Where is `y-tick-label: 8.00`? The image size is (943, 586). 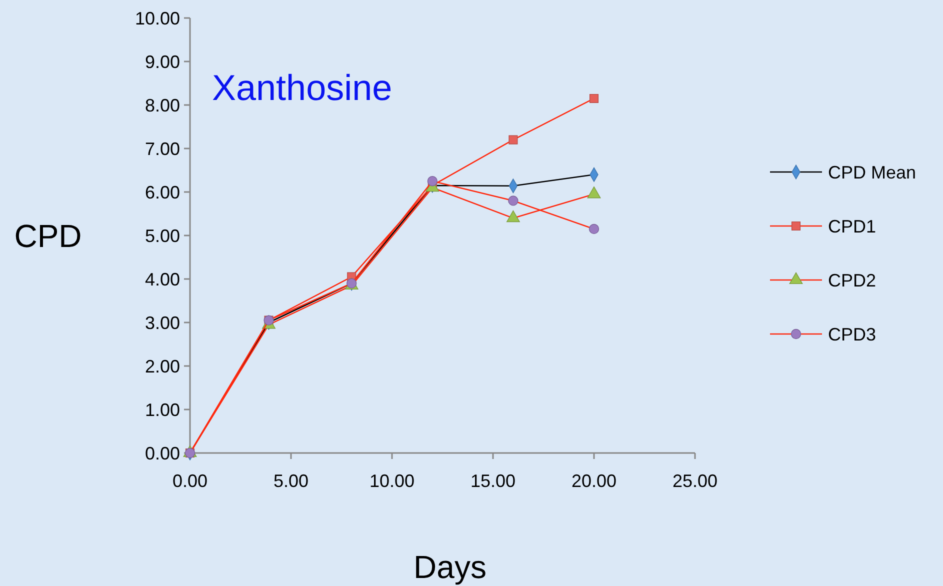
y-tick-label: 8.00 is located at coordinates (162, 105).